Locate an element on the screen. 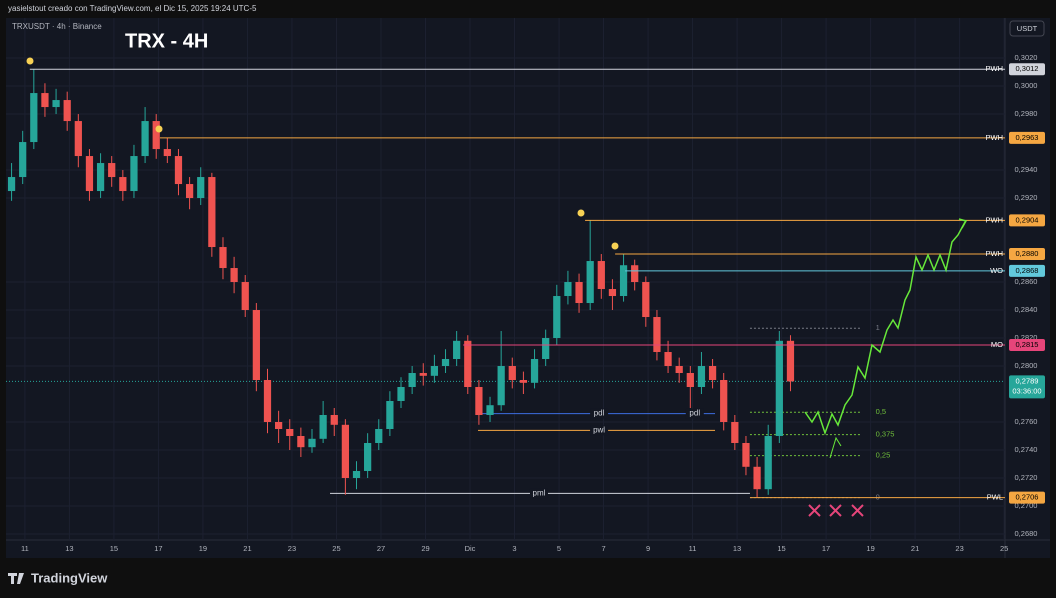 The height and width of the screenshot is (598, 1056). level-price-label: 0,2815 is located at coordinates (1027, 344).